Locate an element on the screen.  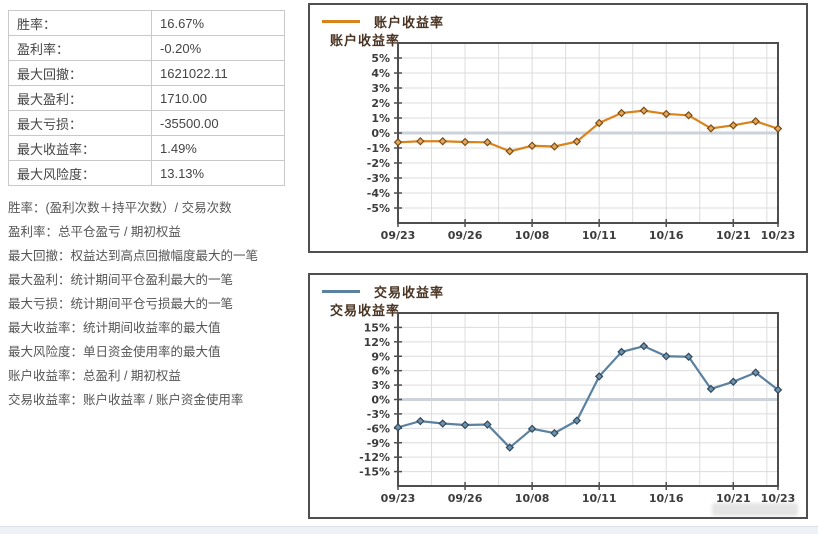
definition-item: 最大亏损：统计期间平仓亏损最大的一笔 is located at coordinates (121, 304).